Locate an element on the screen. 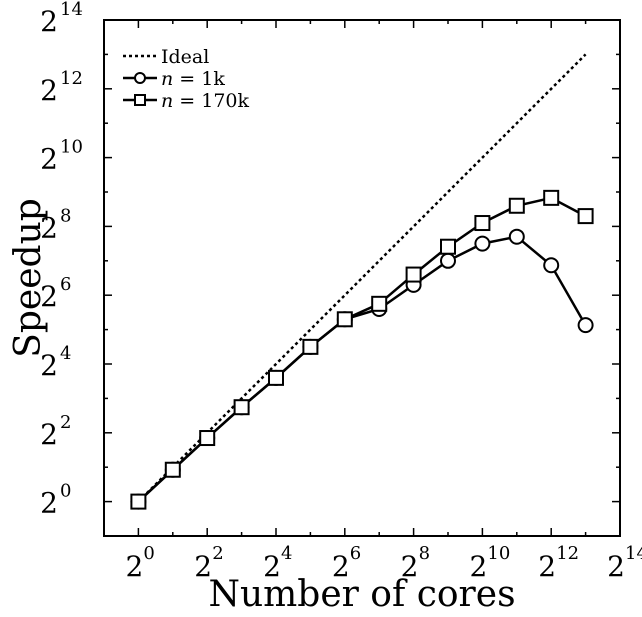 The height and width of the screenshot is (617, 642). legend-label: Ideal is located at coordinates (185, 57).